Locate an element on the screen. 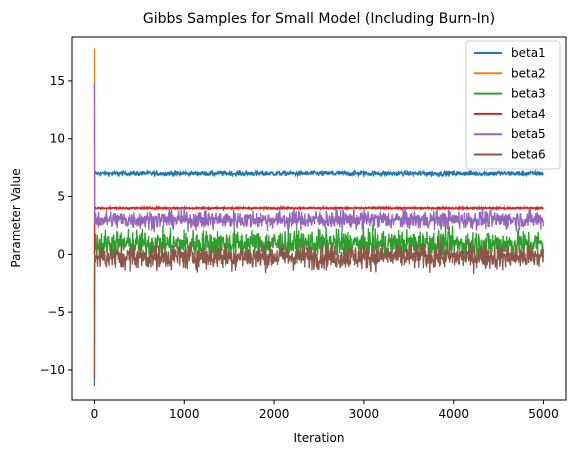  x-tick-label: 0 is located at coordinates (95, 414).